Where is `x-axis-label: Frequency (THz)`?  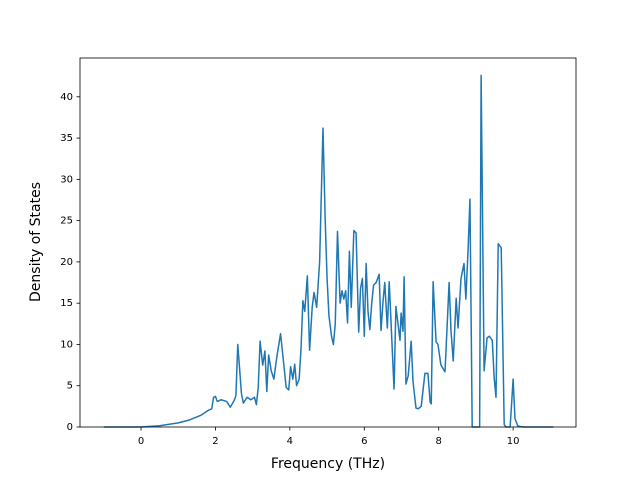
x-axis-label: Frequency (THz) is located at coordinates (328, 464).